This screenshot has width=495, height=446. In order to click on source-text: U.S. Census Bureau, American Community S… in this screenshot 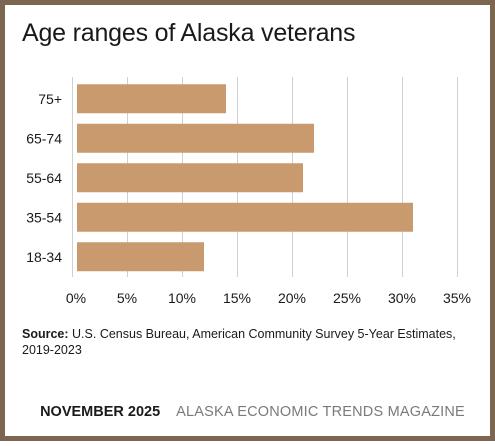, I will do `click(239, 342)`.